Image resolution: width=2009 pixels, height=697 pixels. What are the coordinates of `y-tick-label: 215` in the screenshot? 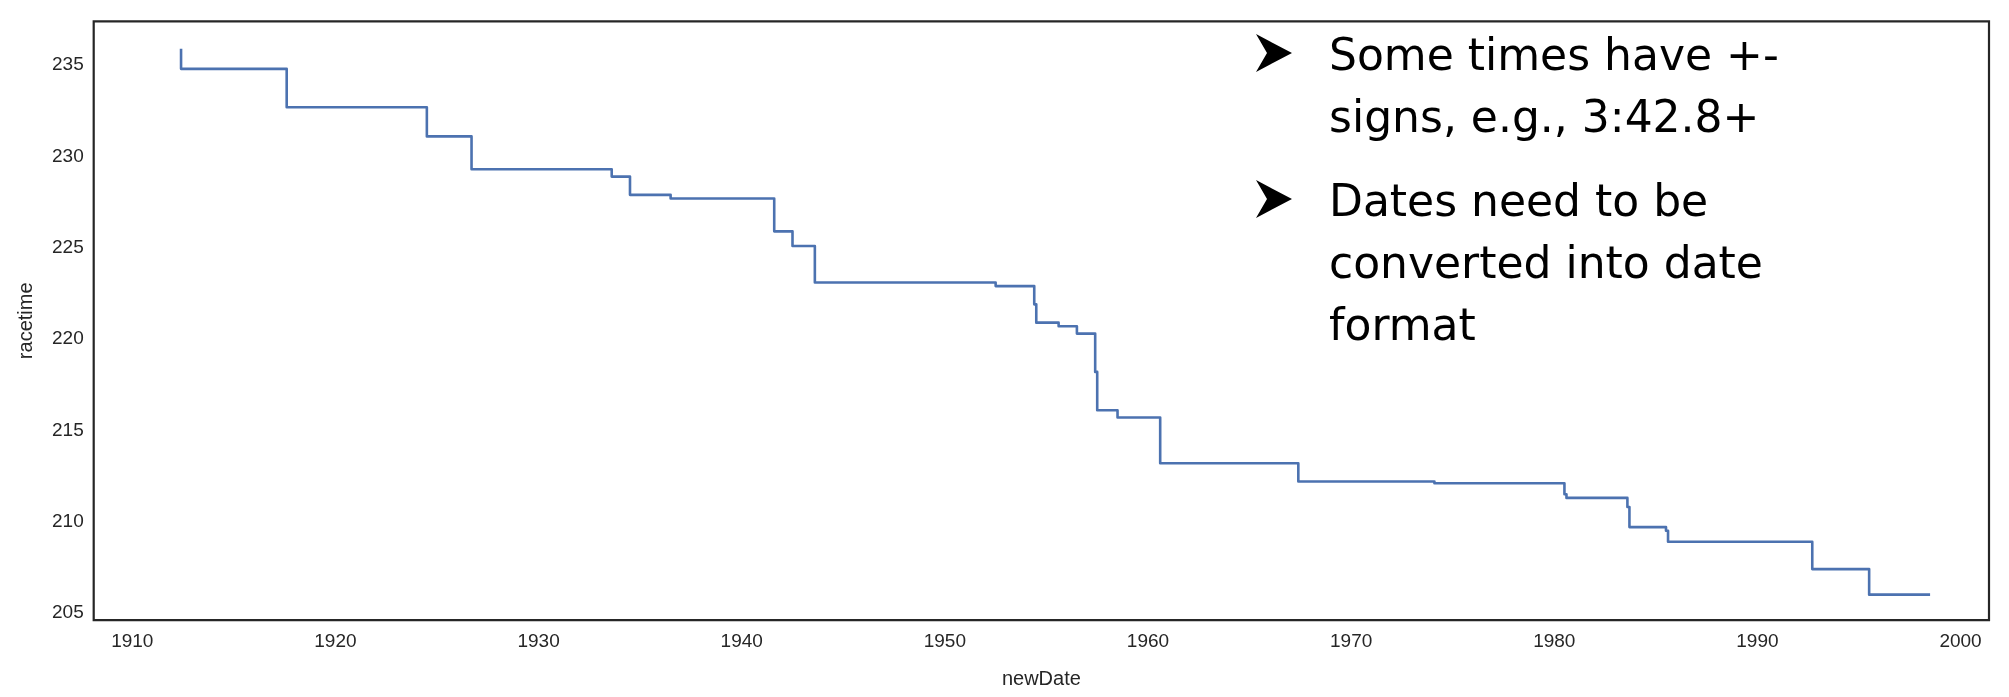 It's located at (68, 429).